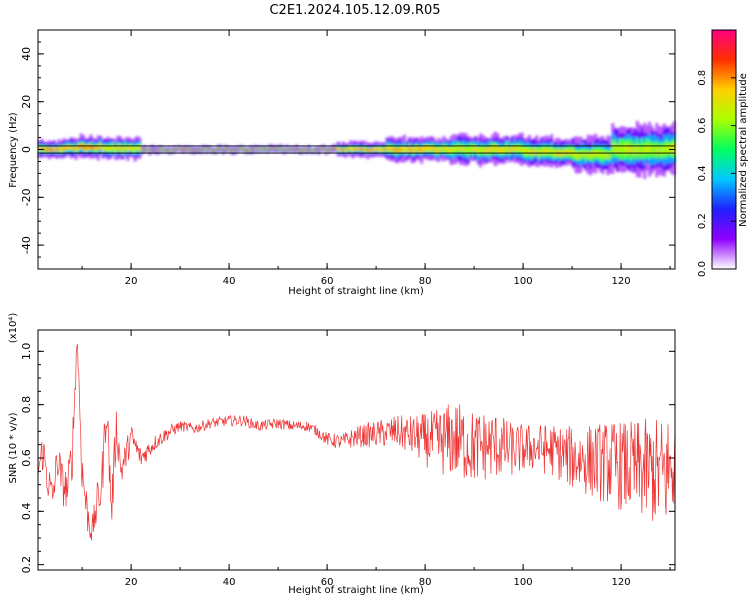  I want to click on colorbar-ticks: 0.0 0.2 0.4 0.6 0.8, so click(716, 173).